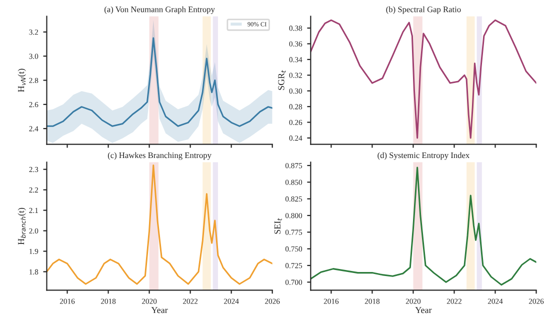 The image size is (550, 326). I want to click on line-series, so click(159, 82).